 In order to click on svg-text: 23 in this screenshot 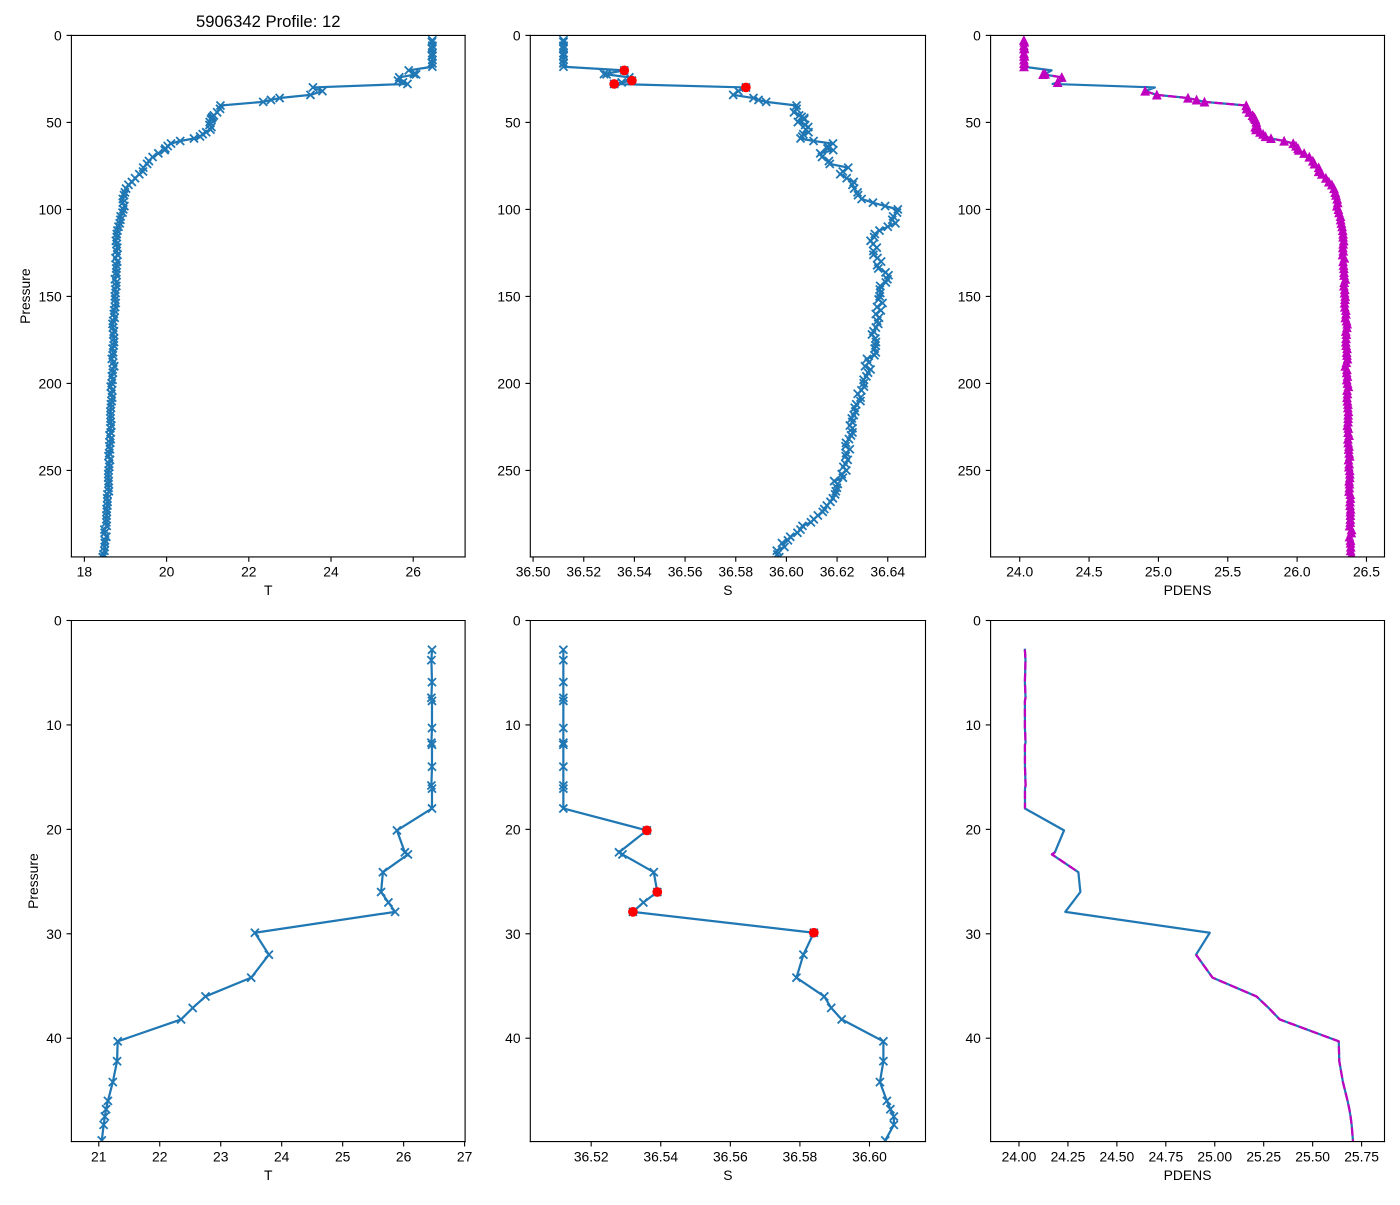, I will do `click(221, 1156)`.